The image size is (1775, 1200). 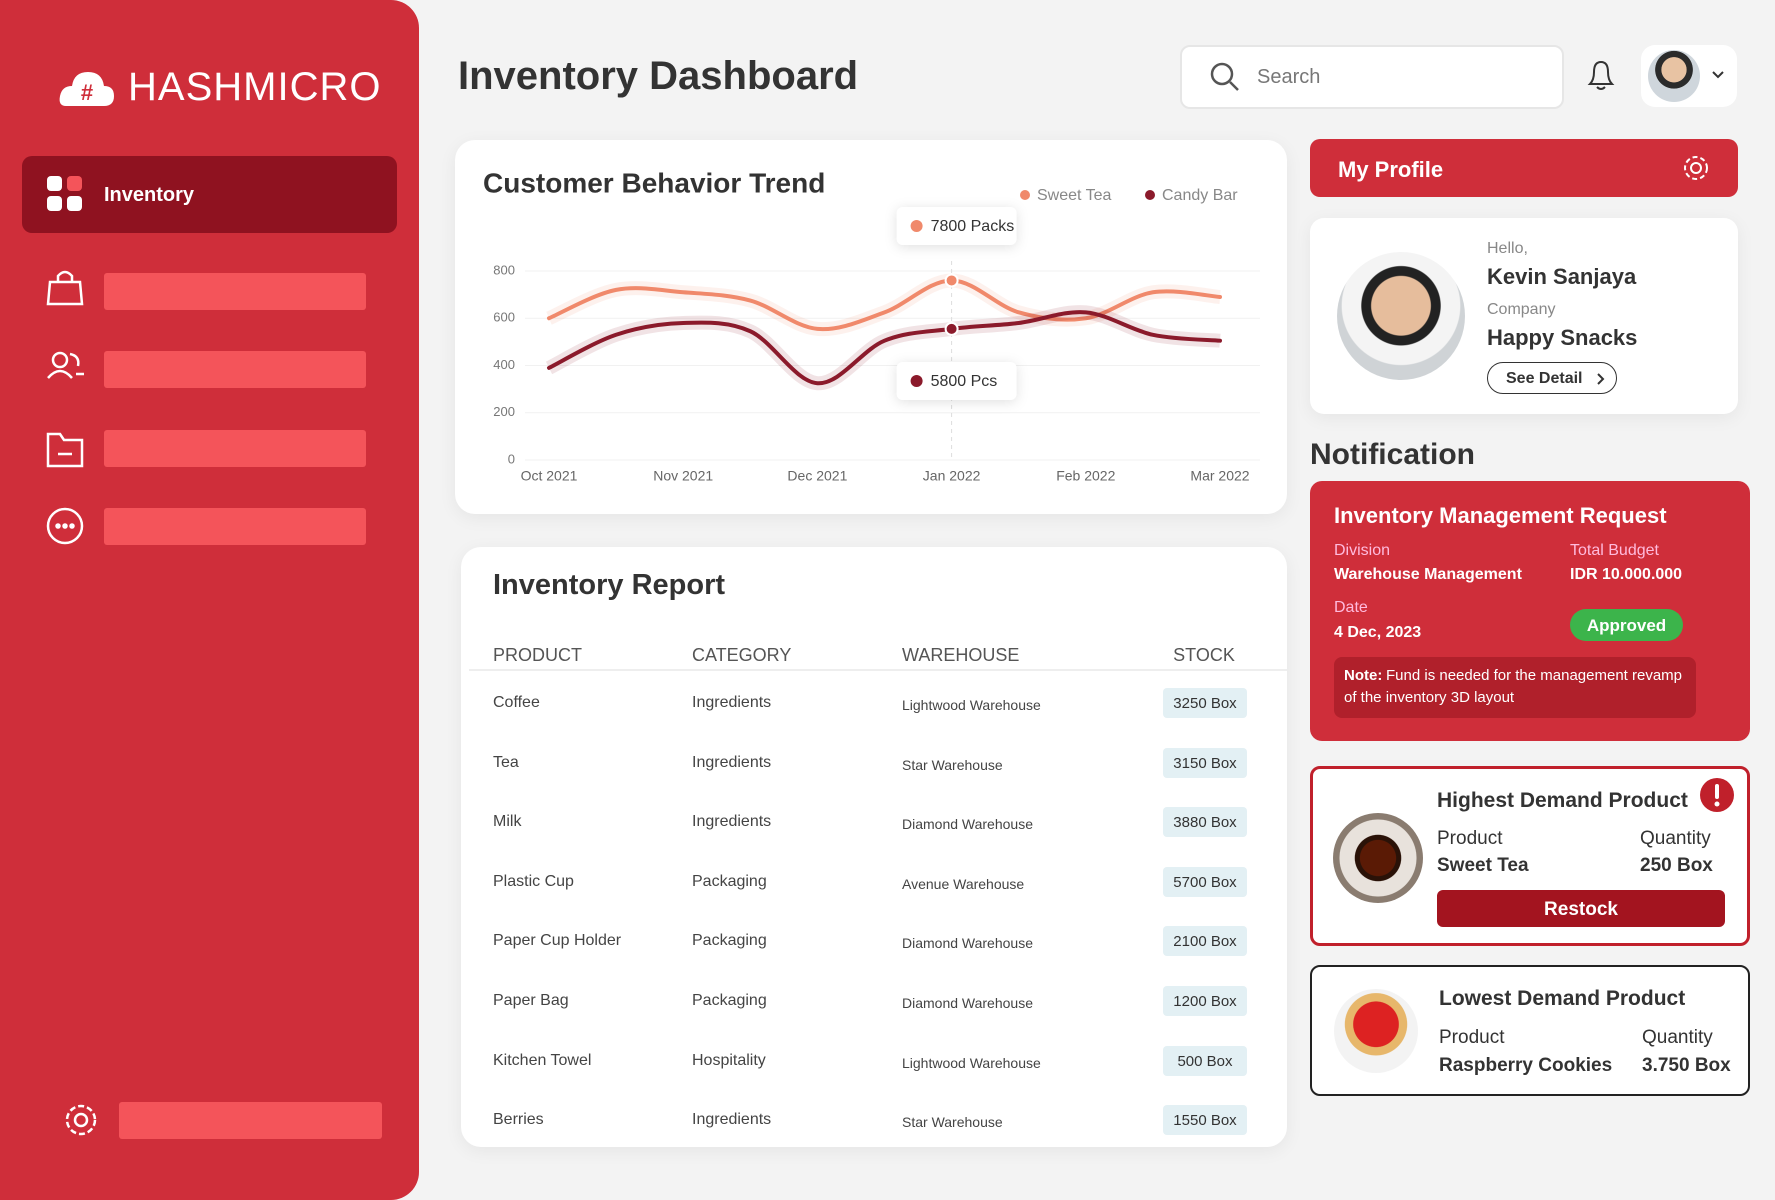 I want to click on column-header: WAREHOUSE, so click(x=961, y=655).